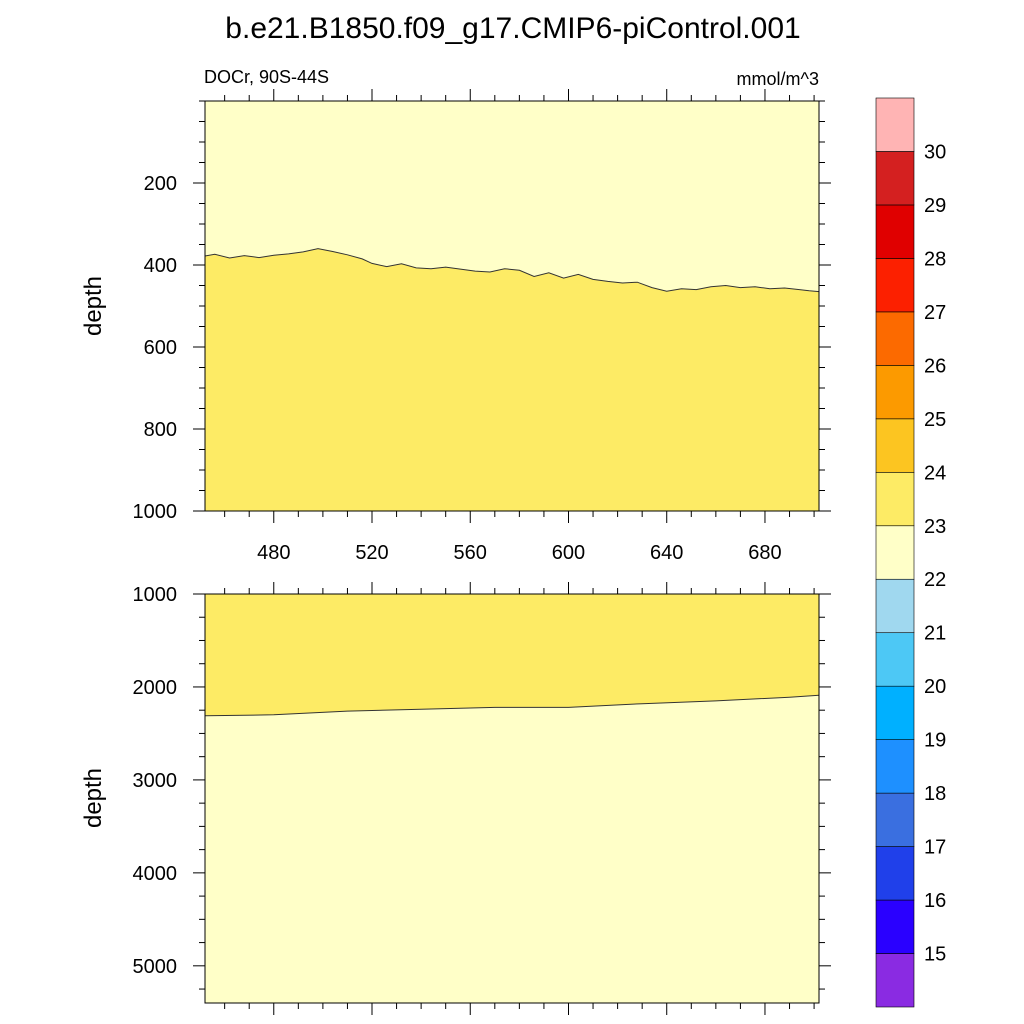  I want to click on upper-region-above-contour, so click(512, 196).